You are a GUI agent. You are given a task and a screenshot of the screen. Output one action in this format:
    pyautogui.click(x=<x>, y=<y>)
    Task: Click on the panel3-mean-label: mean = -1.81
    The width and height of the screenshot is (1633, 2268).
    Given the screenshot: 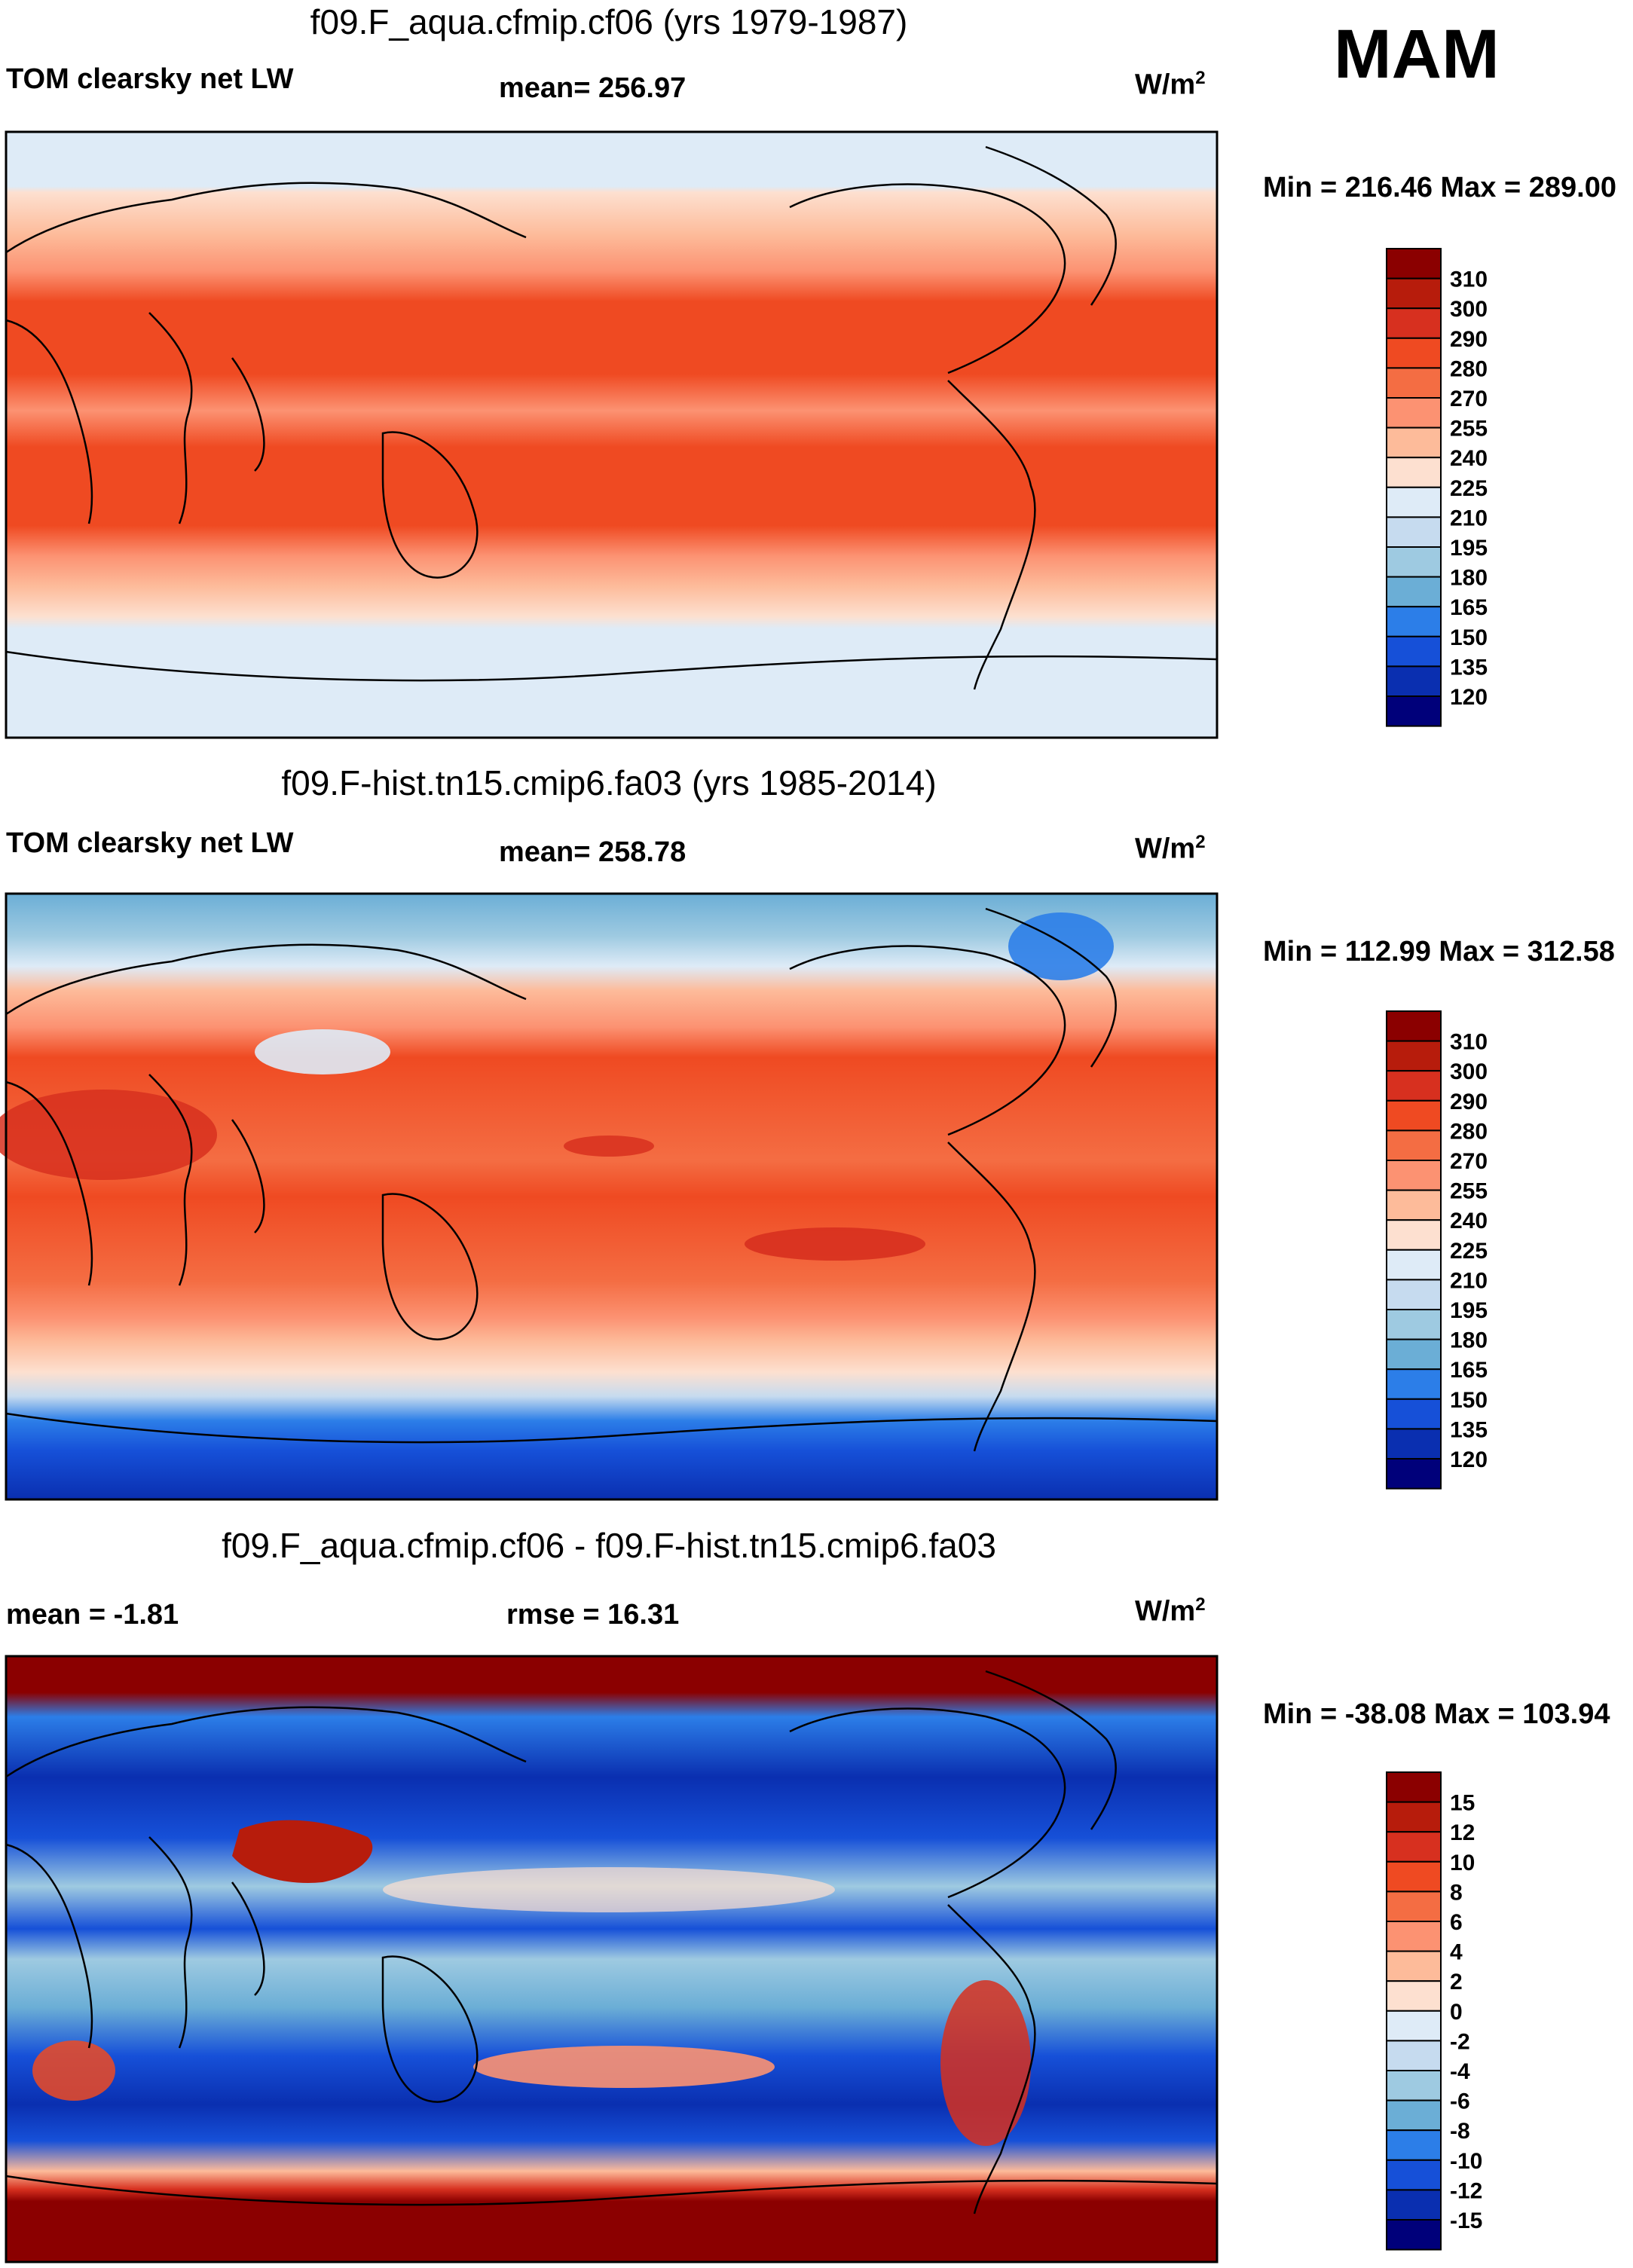 What is the action you would take?
    pyautogui.click(x=92, y=1615)
    